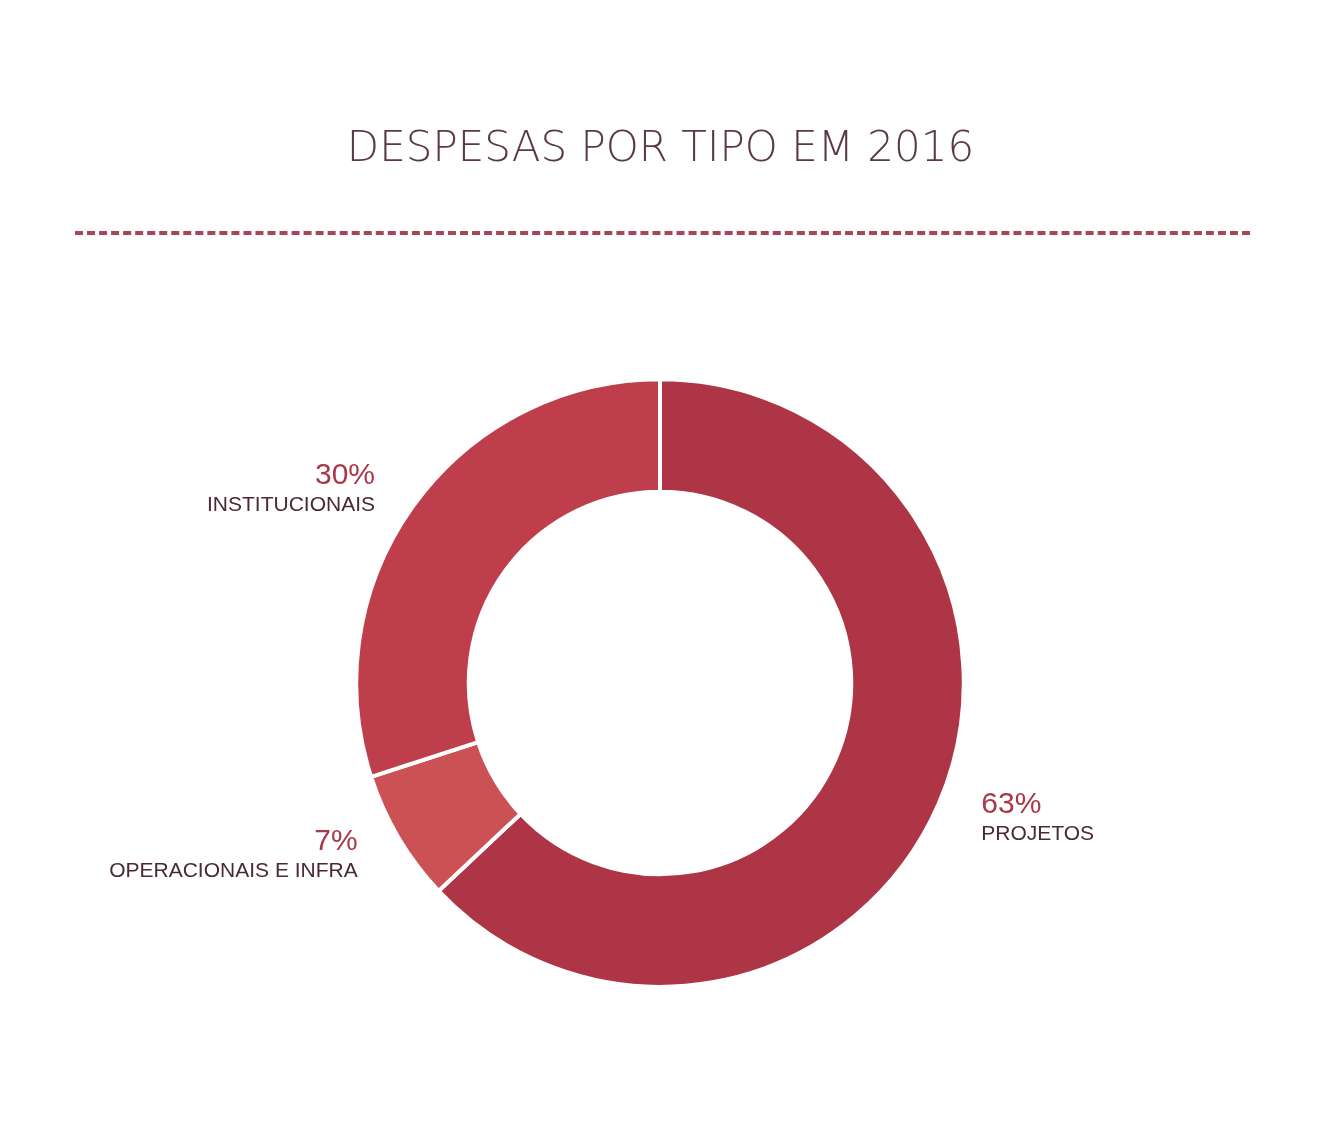  I want to click on slice-label: INSTITUCIONAIS, so click(290, 504).